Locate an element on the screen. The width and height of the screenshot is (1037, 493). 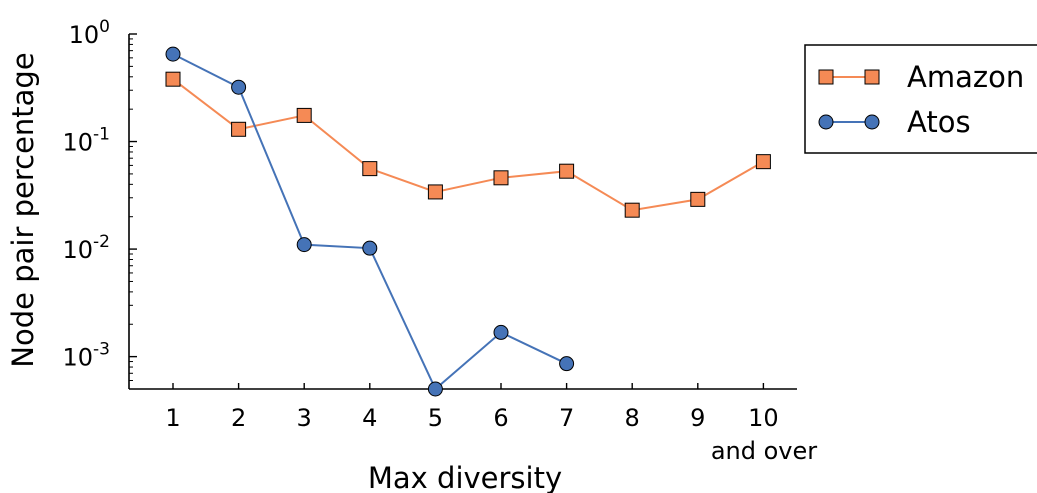
x-axis-extra-label: and over is located at coordinates (764, 451).